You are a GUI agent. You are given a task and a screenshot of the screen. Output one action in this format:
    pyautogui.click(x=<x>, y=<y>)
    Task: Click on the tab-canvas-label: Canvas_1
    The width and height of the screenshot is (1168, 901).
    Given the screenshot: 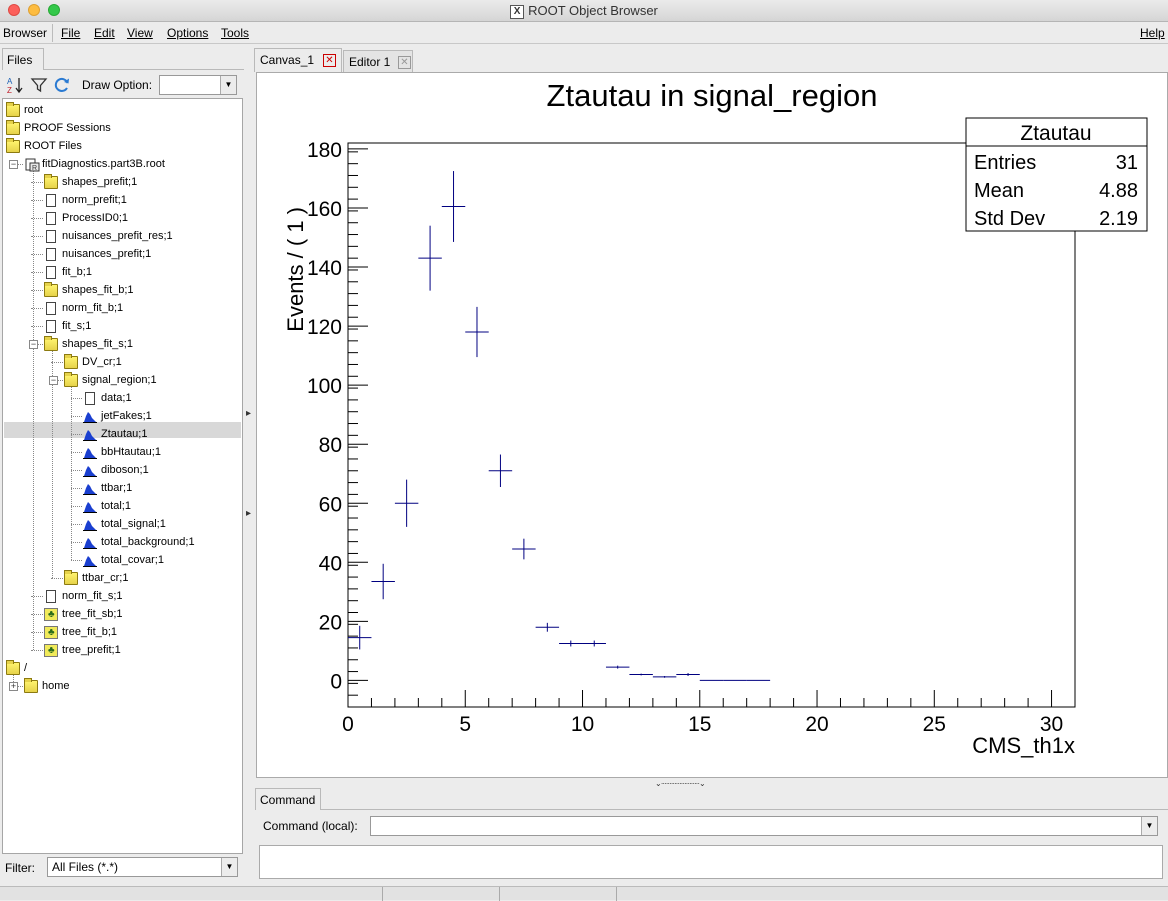 What is the action you would take?
    pyautogui.click(x=287, y=60)
    